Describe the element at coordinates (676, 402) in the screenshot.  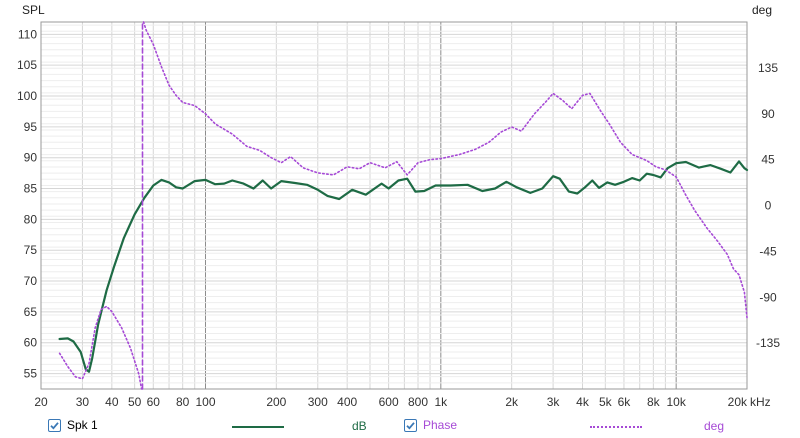
I see `x-tick-label: 10k` at that location.